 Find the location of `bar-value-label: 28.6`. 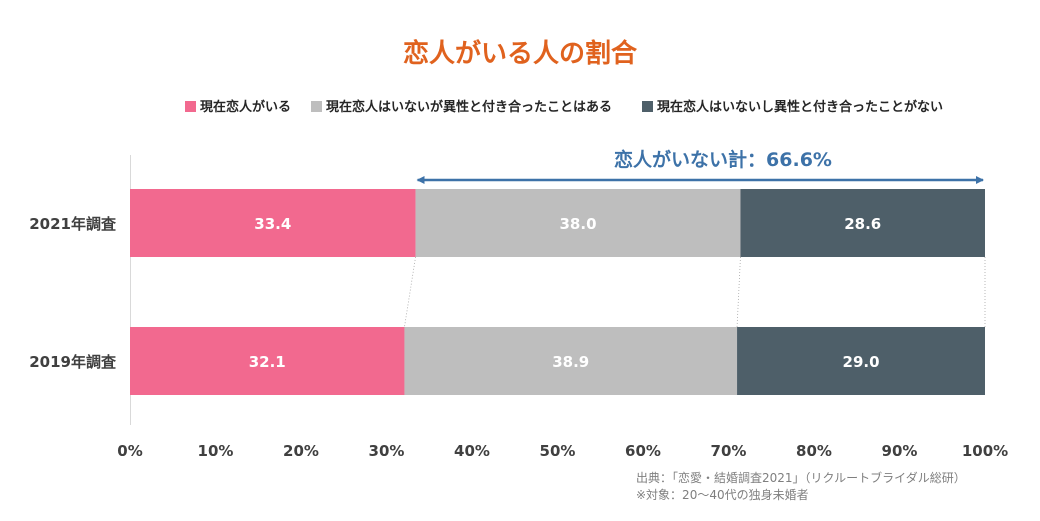

bar-value-label: 28.6 is located at coordinates (862, 224).